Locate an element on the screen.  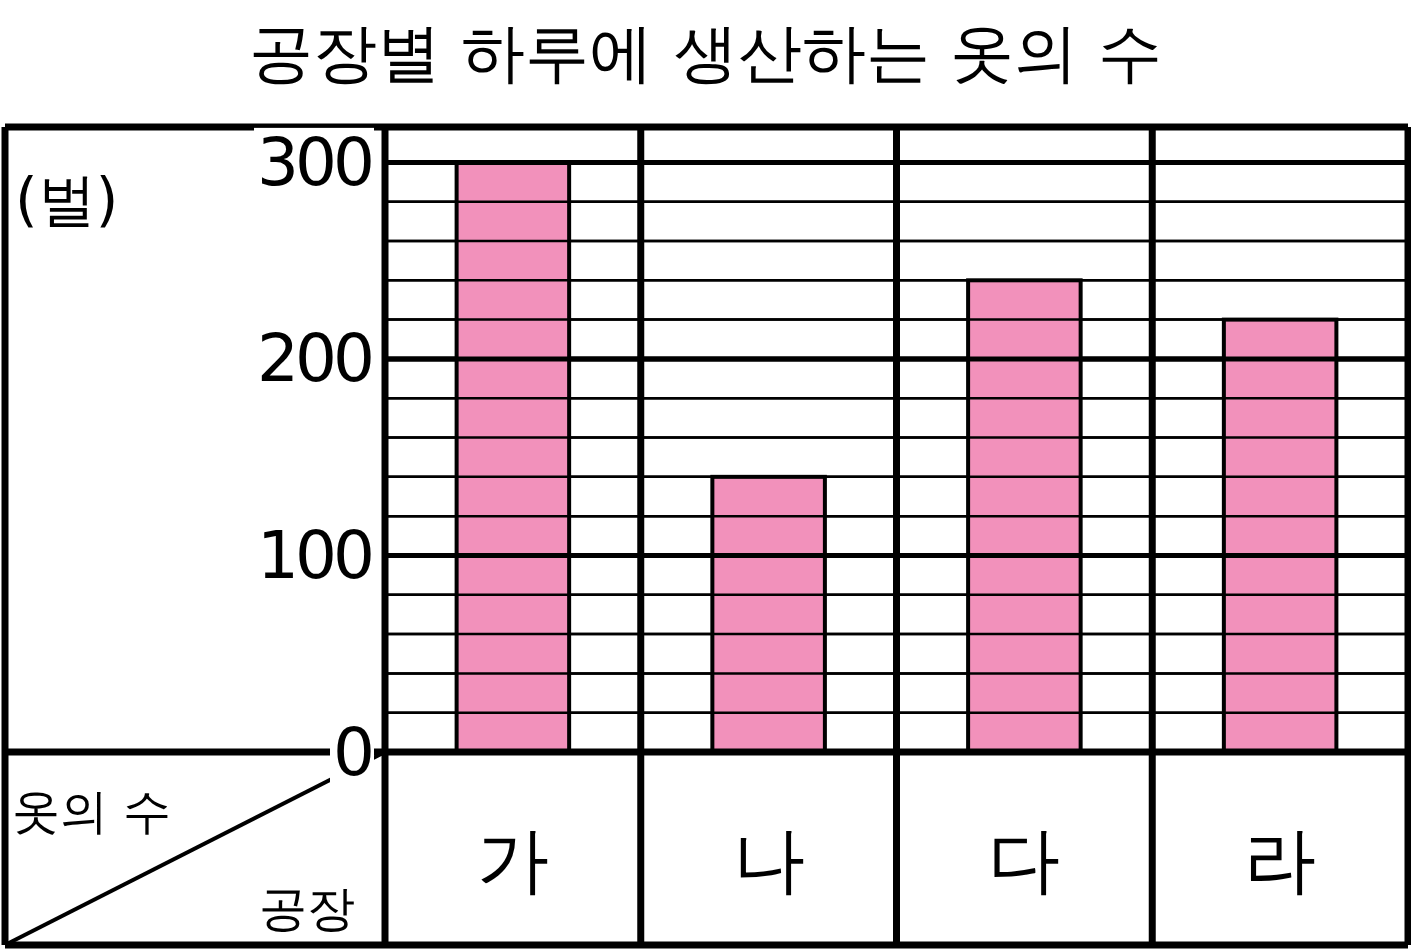
y-tick-label: 200 is located at coordinates (314, 359).